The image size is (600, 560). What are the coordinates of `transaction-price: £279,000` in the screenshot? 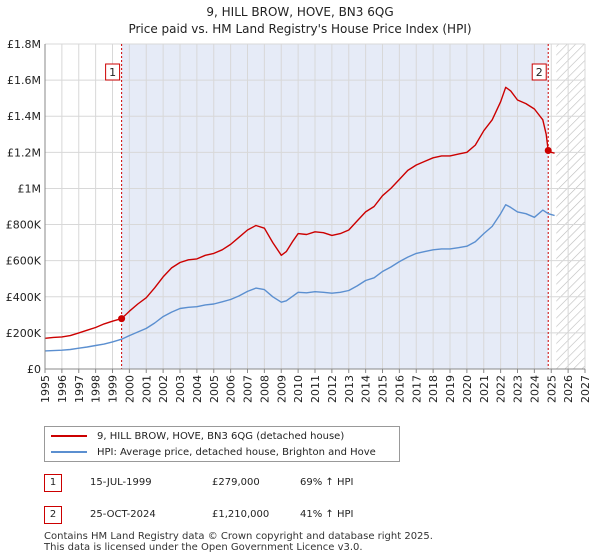 It's located at (236, 482).